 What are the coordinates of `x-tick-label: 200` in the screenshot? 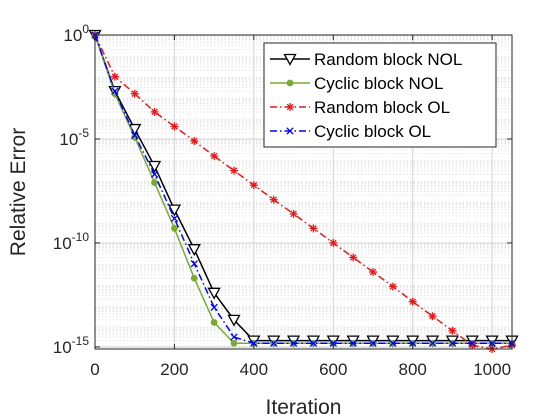 It's located at (174, 369).